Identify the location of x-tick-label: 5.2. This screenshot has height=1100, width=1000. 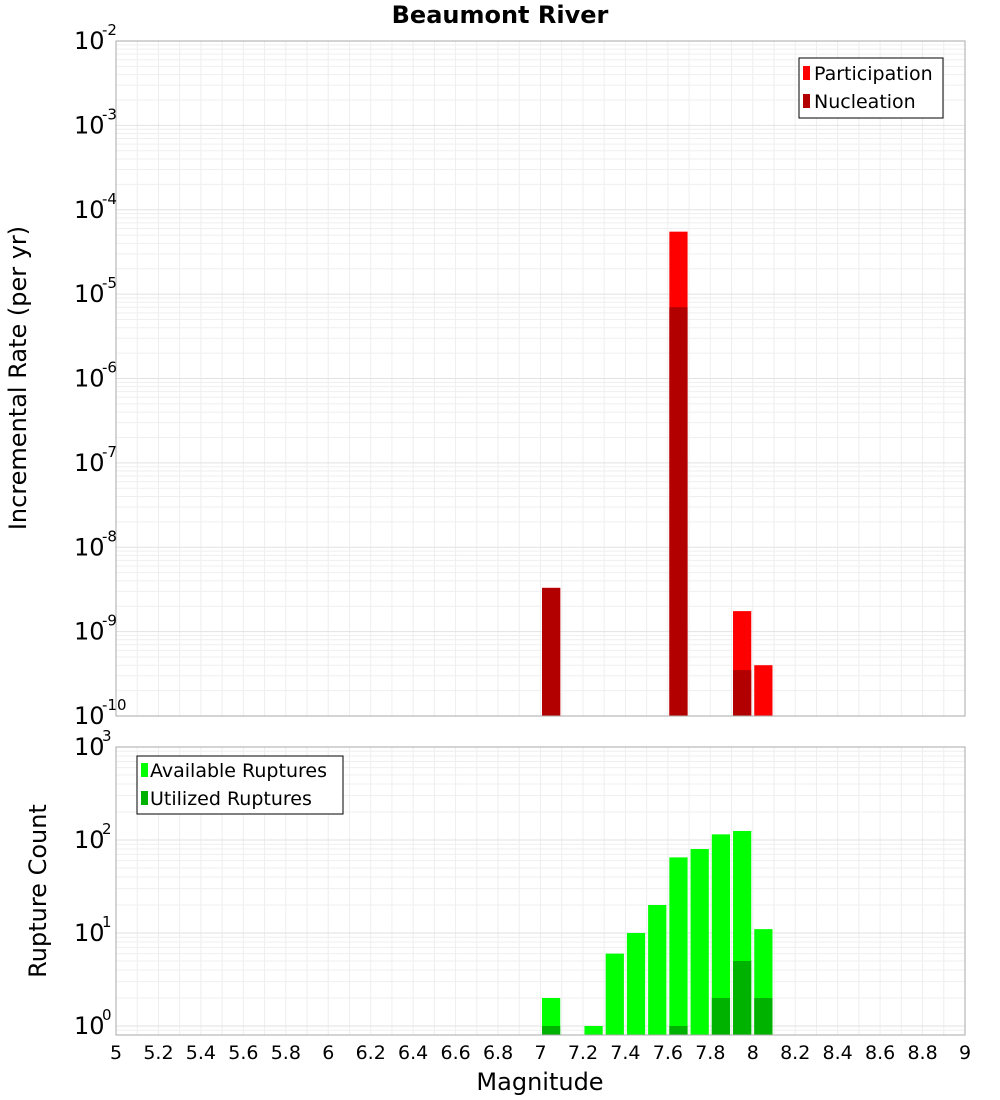
(158, 1053).